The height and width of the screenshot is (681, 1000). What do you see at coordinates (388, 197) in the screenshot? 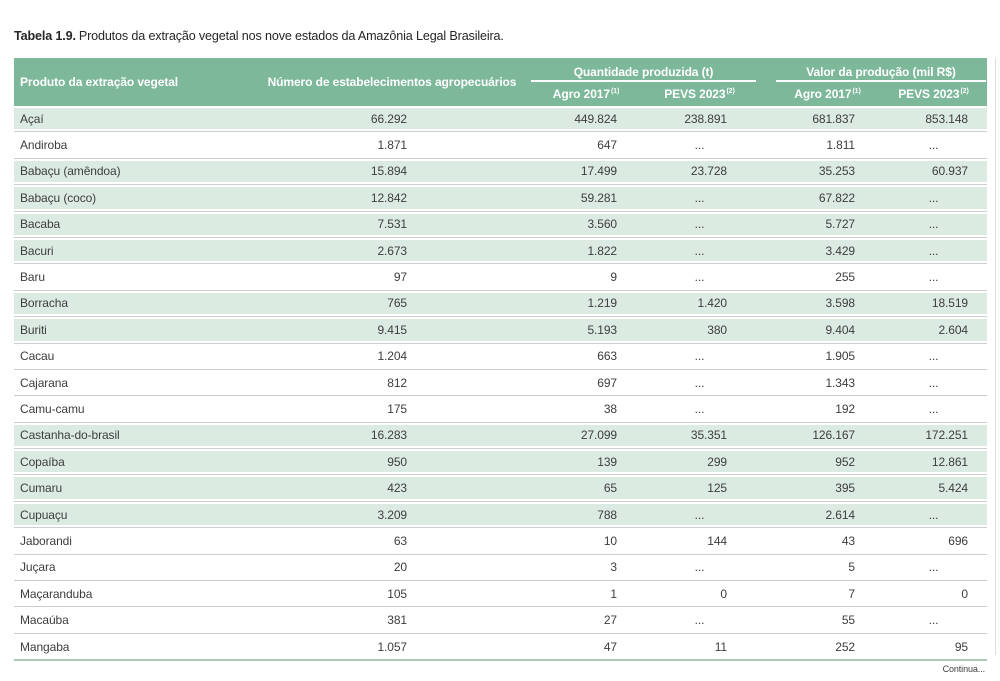
I see `cell-establishments: 12.842` at bounding box center [388, 197].